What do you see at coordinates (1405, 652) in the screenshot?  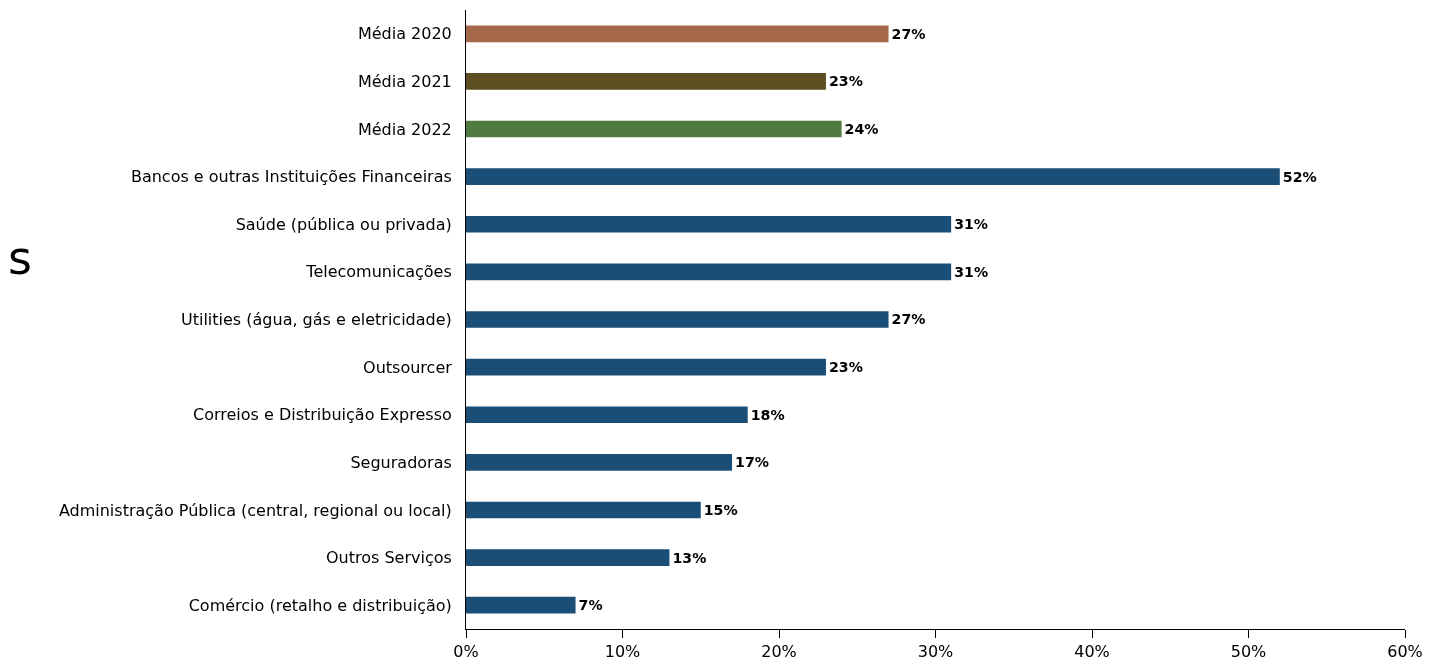 I see `x-tick-label: 60%` at bounding box center [1405, 652].